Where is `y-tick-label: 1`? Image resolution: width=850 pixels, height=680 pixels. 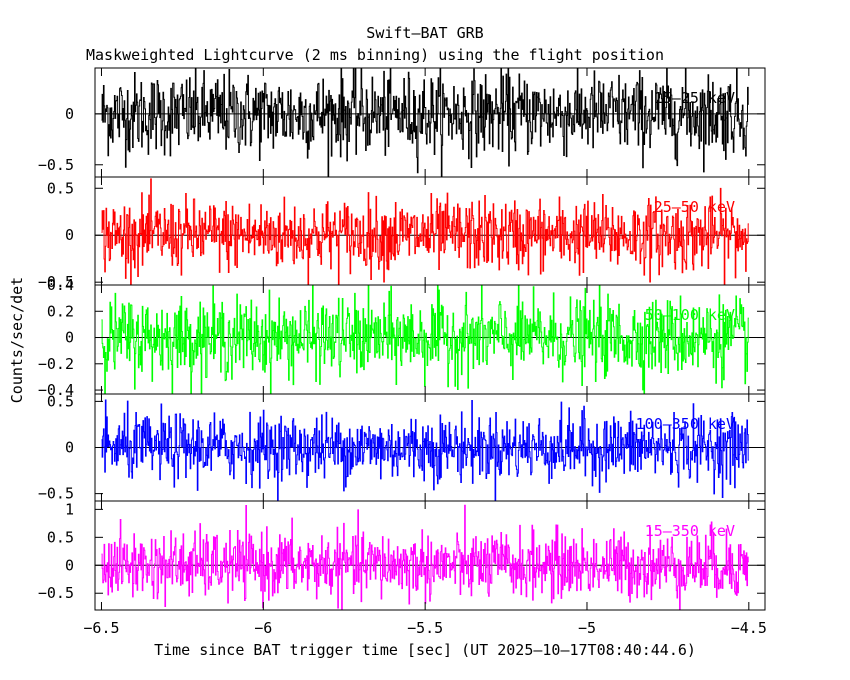
y-tick-label: 1 is located at coordinates (69, 509).